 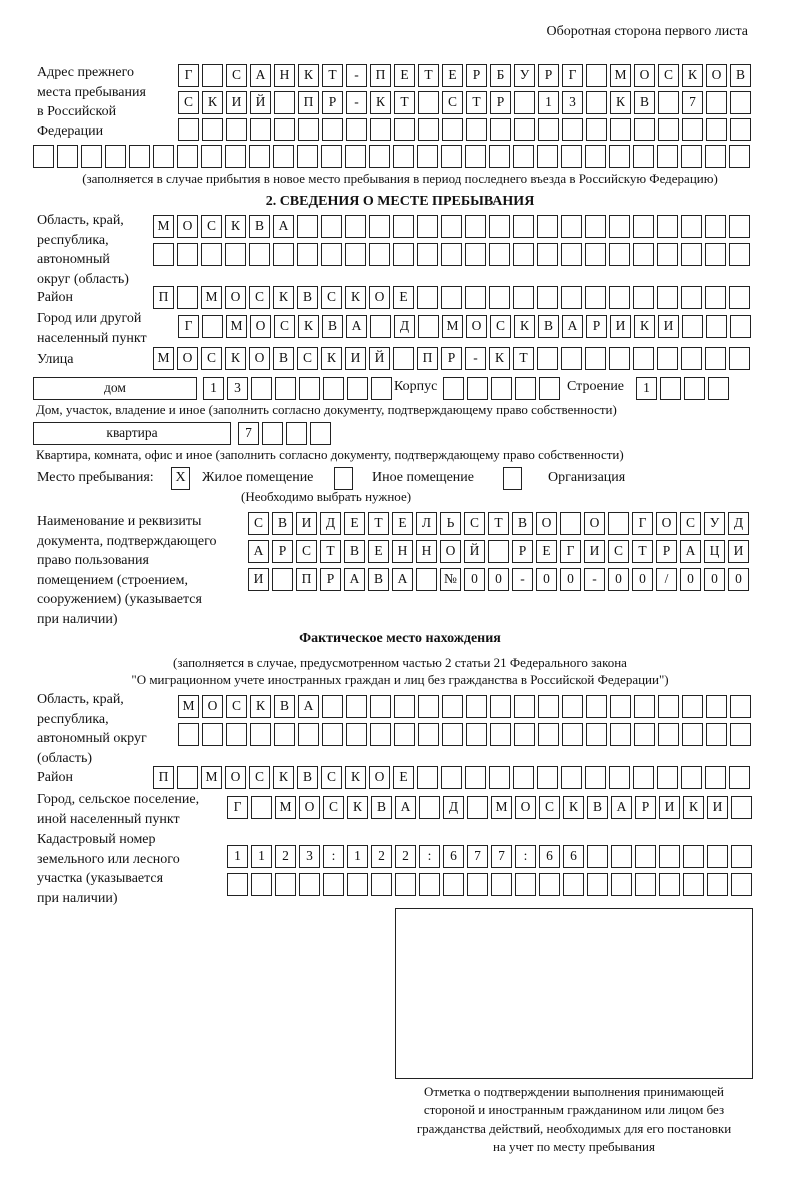 I want to click on char-cell: Й, so click(x=379, y=358).